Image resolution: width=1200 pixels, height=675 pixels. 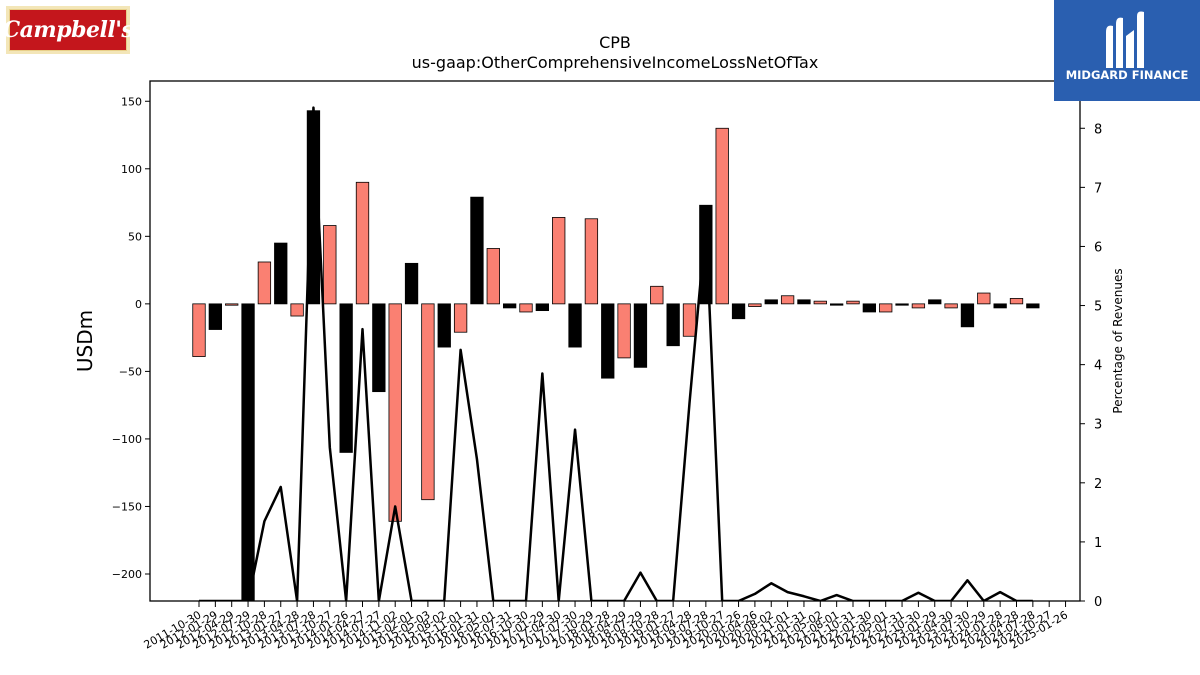 What do you see at coordinates (130, 371) in the screenshot?
I see `y-tick-label: −50` at bounding box center [130, 371].